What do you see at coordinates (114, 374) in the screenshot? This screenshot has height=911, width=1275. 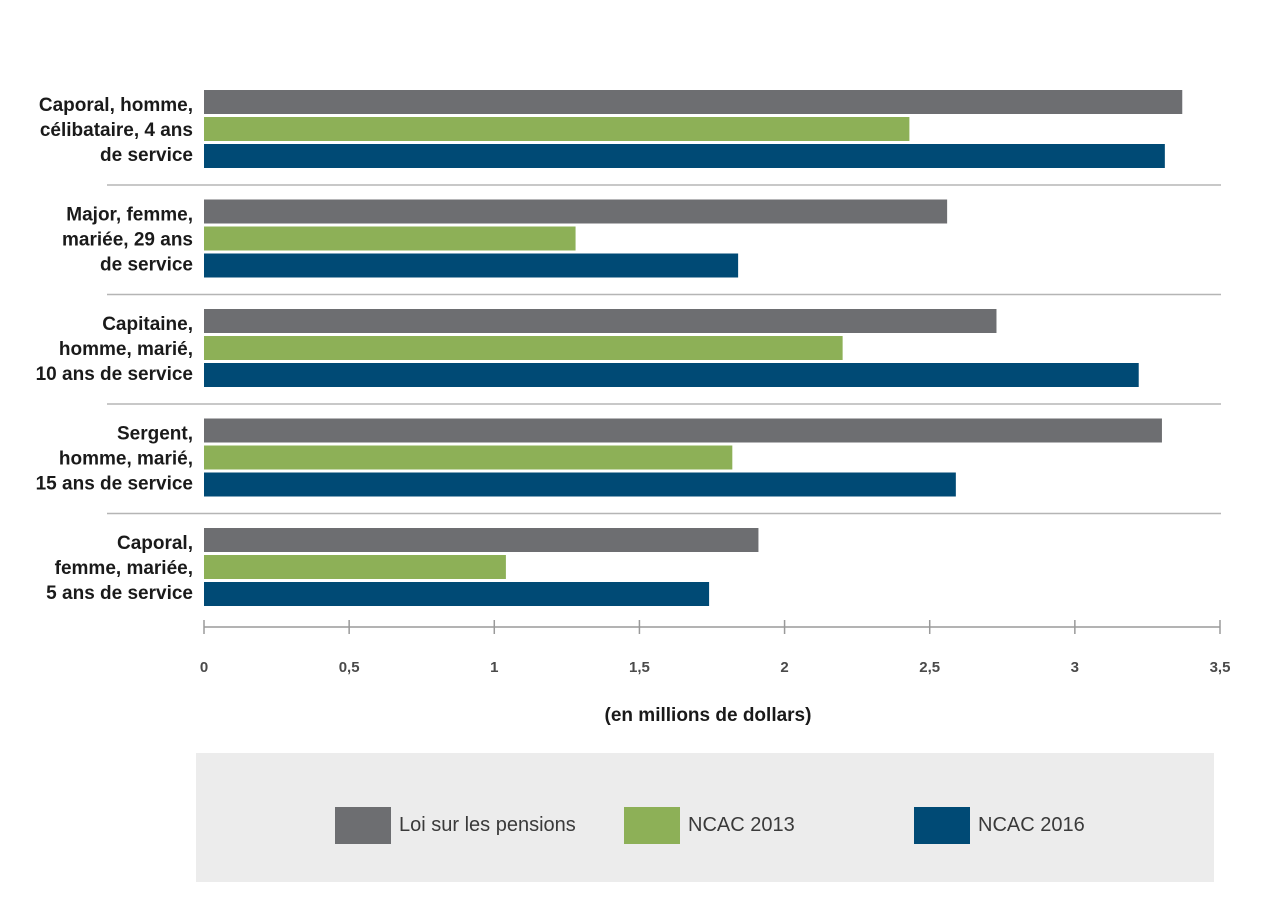 I see `category-label-3-line-3: 10 ans de service` at bounding box center [114, 374].